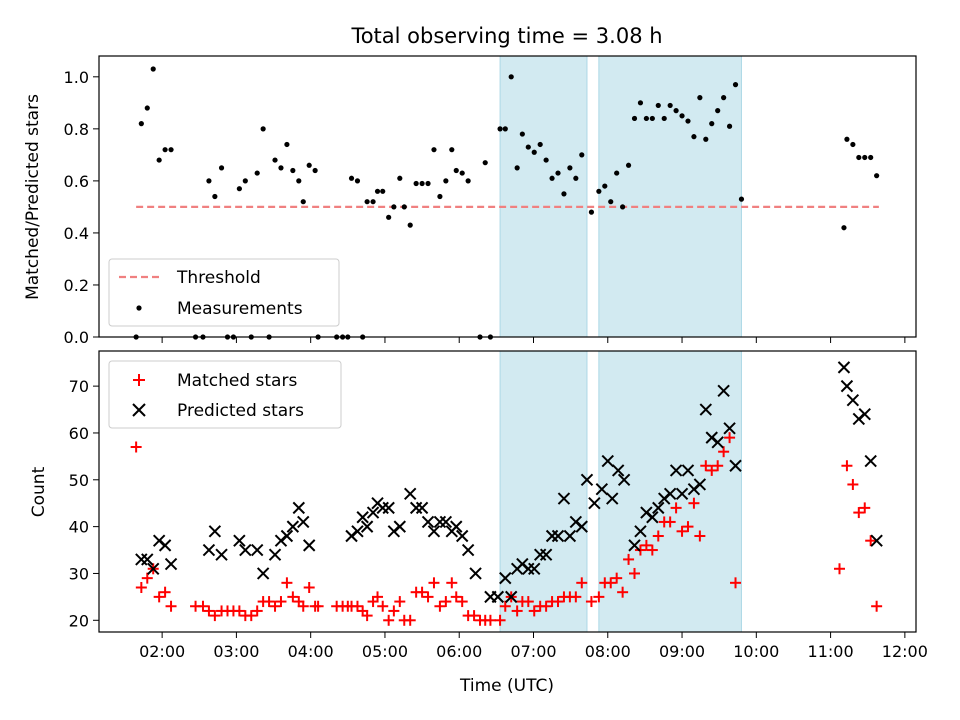 This screenshot has width=960, height=720. I want to click on legend-measurements-swatch, so click(139, 308).